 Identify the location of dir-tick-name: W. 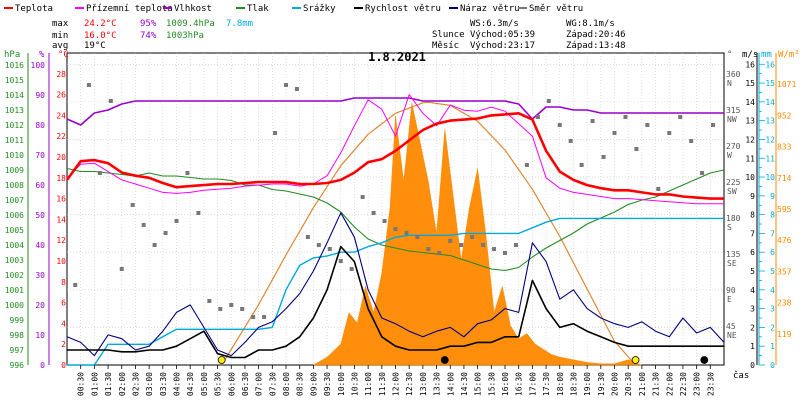
(729, 155).